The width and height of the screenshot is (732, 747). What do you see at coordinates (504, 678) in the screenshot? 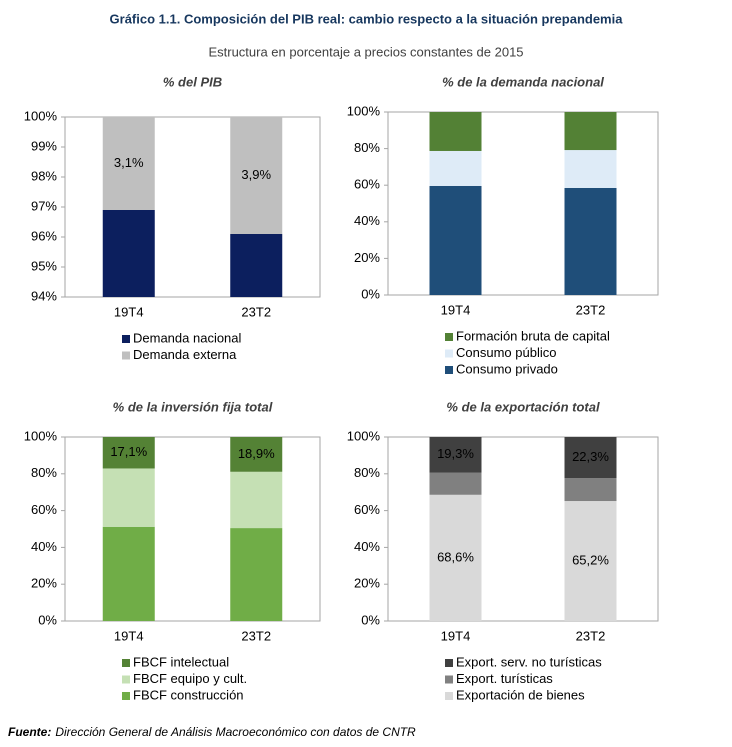
I see `legend-label: Export. turísticas` at bounding box center [504, 678].